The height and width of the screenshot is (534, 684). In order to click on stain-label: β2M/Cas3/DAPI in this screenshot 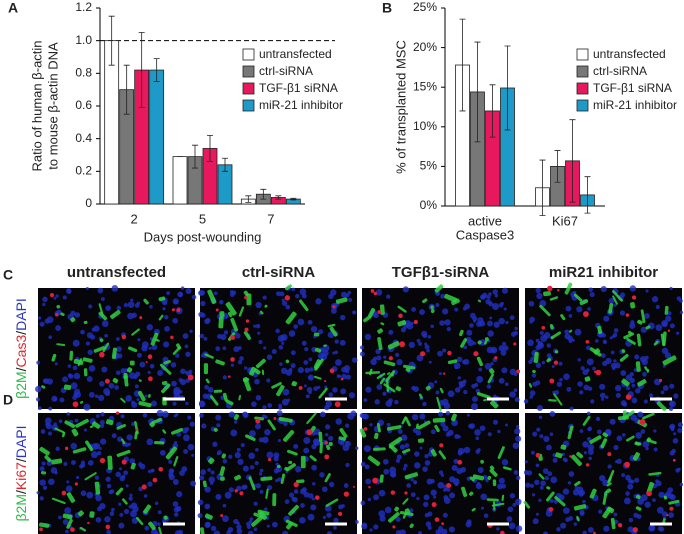, I will do `click(21, 348)`.